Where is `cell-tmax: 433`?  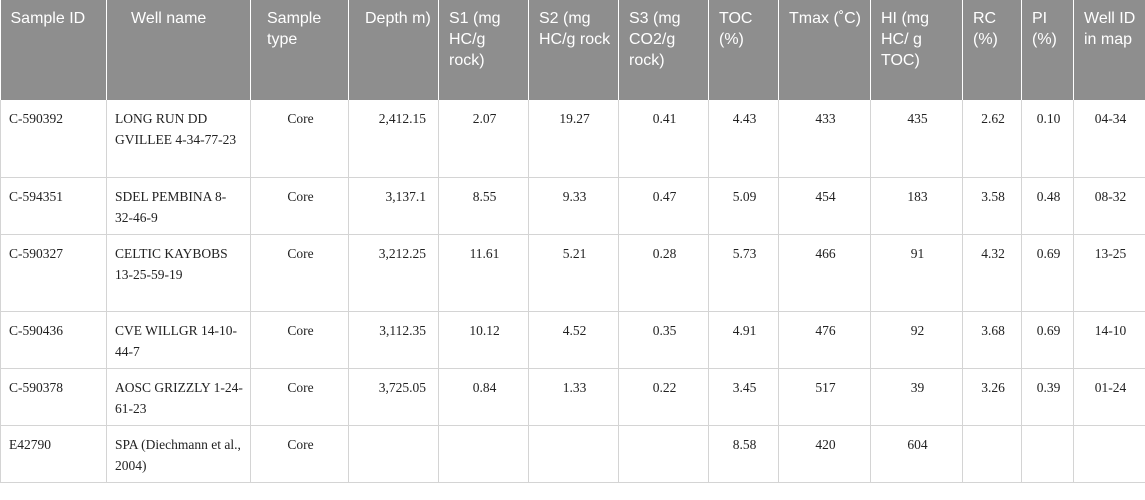
cell-tmax: 433 is located at coordinates (824, 139).